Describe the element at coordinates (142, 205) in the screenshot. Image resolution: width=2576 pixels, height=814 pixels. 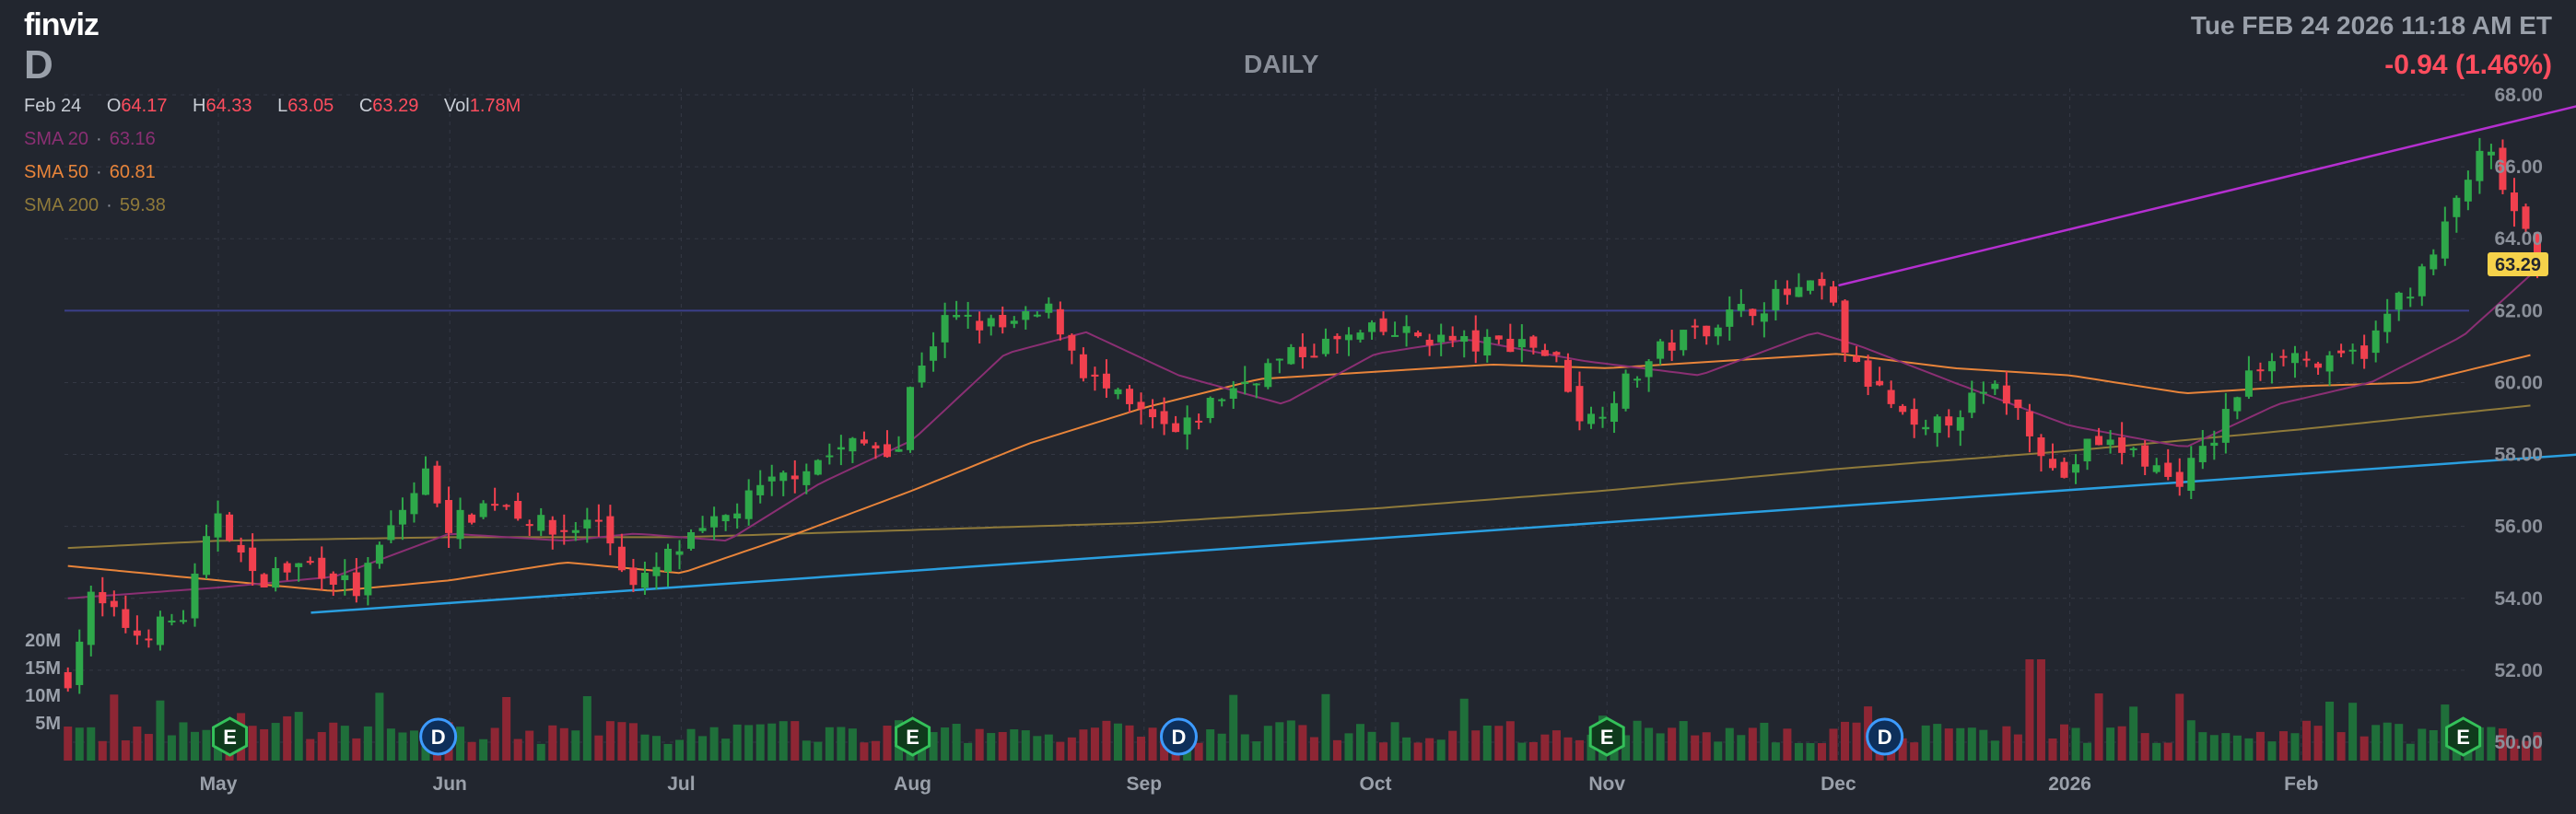
I see `sma200-value: 59.38` at that location.